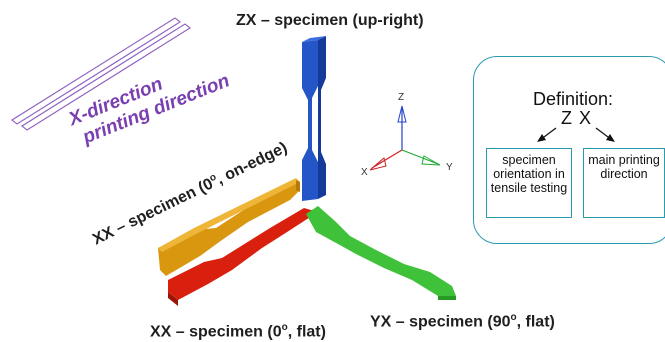  I want to click on yx-specimen-side, so click(447, 298).